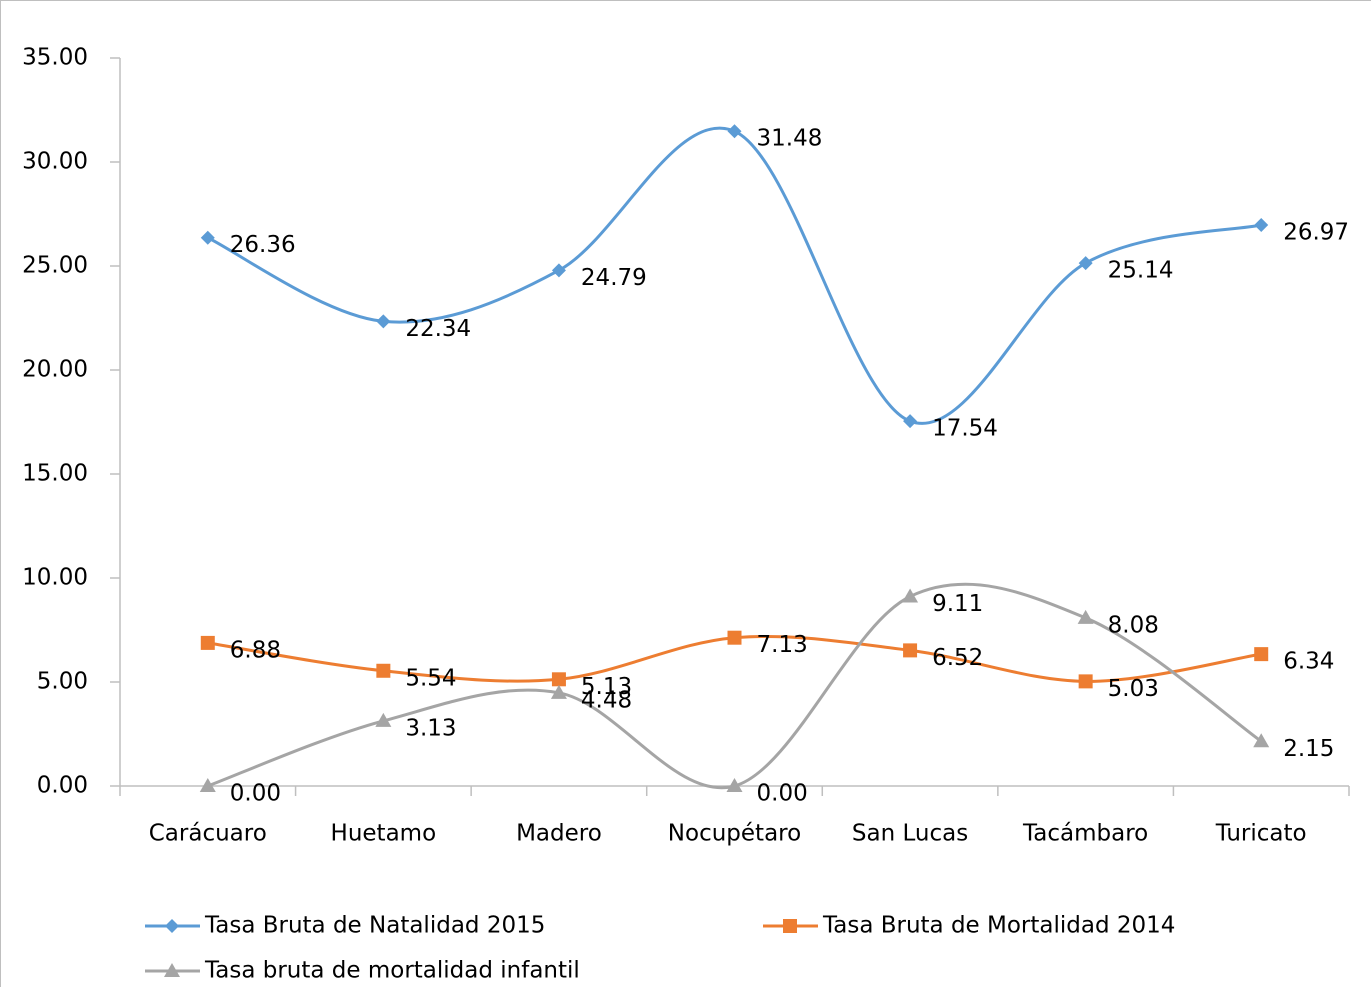 The height and width of the screenshot is (987, 1371). What do you see at coordinates (957, 604) in the screenshot?
I see `data-label: 9.11` at bounding box center [957, 604].